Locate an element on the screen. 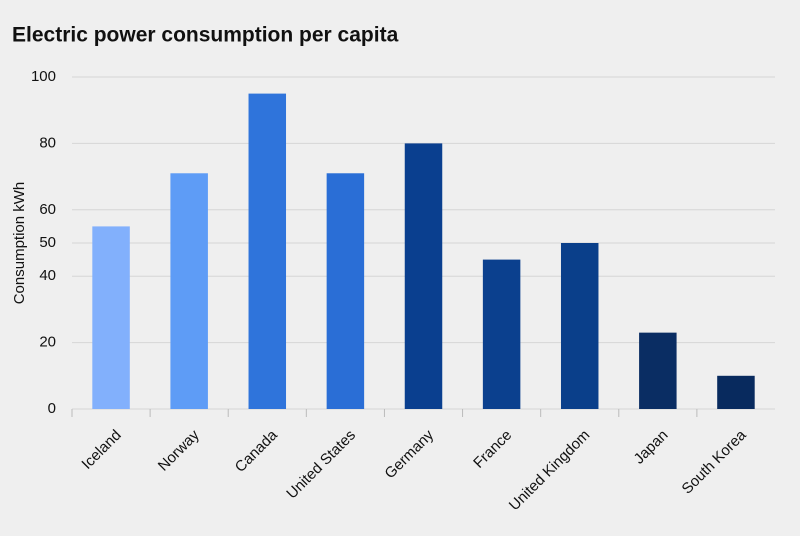  y-tick-label: 40 is located at coordinates (47, 275).